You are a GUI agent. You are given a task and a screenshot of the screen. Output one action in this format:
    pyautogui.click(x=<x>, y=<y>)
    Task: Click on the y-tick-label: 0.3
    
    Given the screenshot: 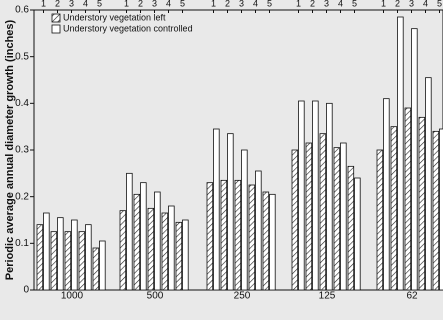 What is the action you would take?
    pyautogui.click(x=22, y=150)
    